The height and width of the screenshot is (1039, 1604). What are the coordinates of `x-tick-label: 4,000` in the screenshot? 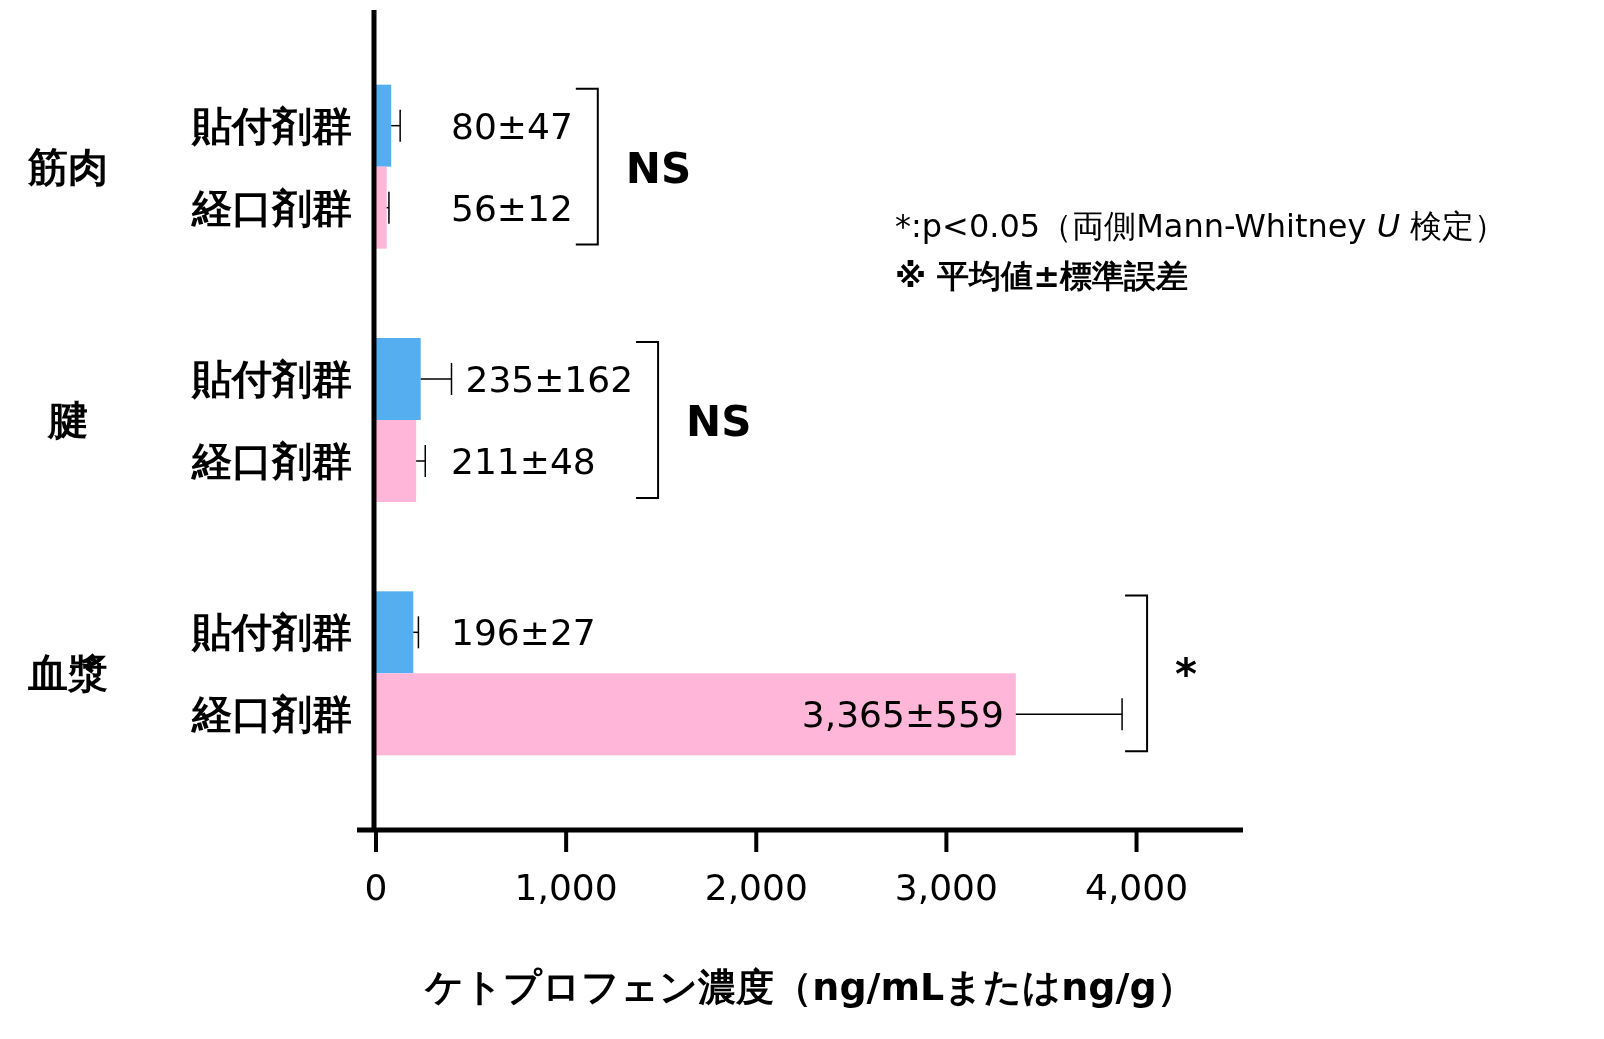 It's located at (1137, 887).